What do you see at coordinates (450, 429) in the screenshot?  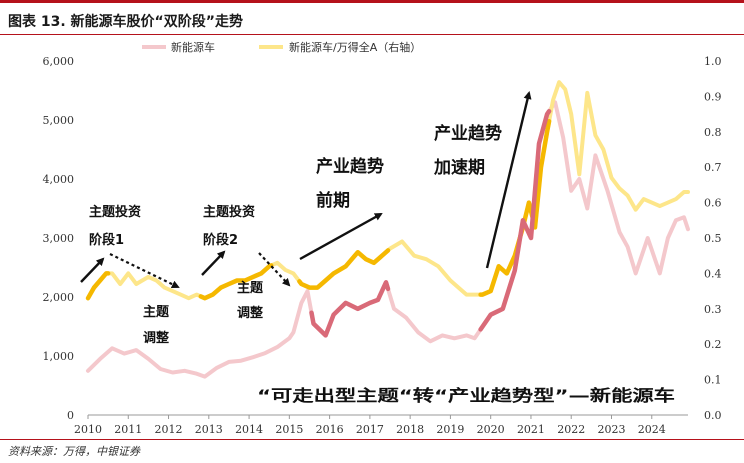 I see `x-tick-label: 2019` at bounding box center [450, 429].